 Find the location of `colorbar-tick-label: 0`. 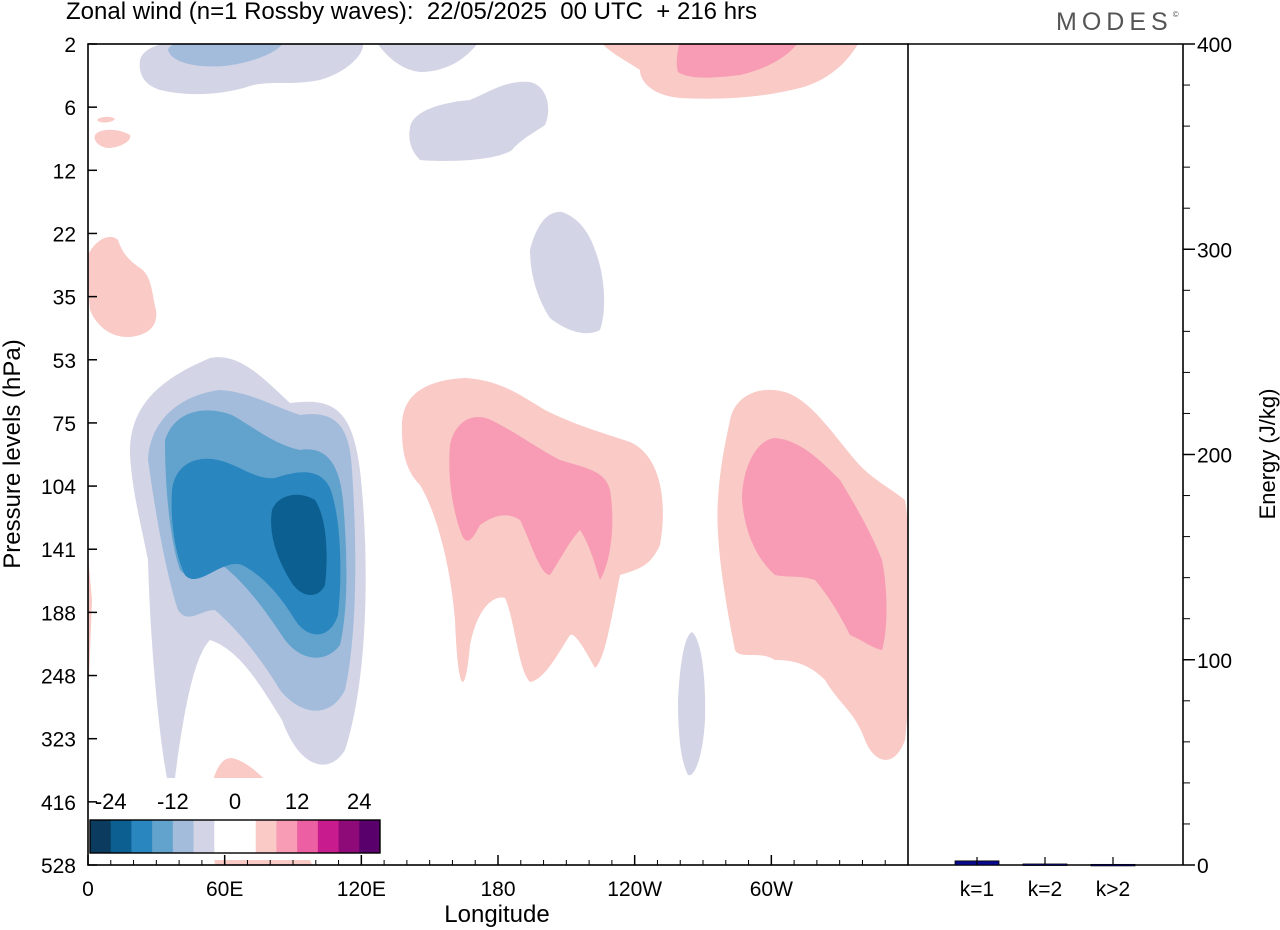

colorbar-tick-label: 0 is located at coordinates (235, 801).